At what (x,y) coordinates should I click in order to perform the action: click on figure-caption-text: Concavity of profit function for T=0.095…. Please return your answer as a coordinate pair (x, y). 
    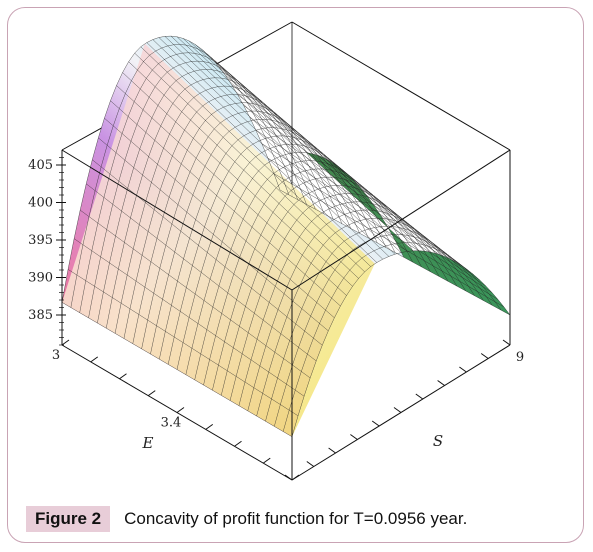
    Looking at the image, I should click on (296, 518).